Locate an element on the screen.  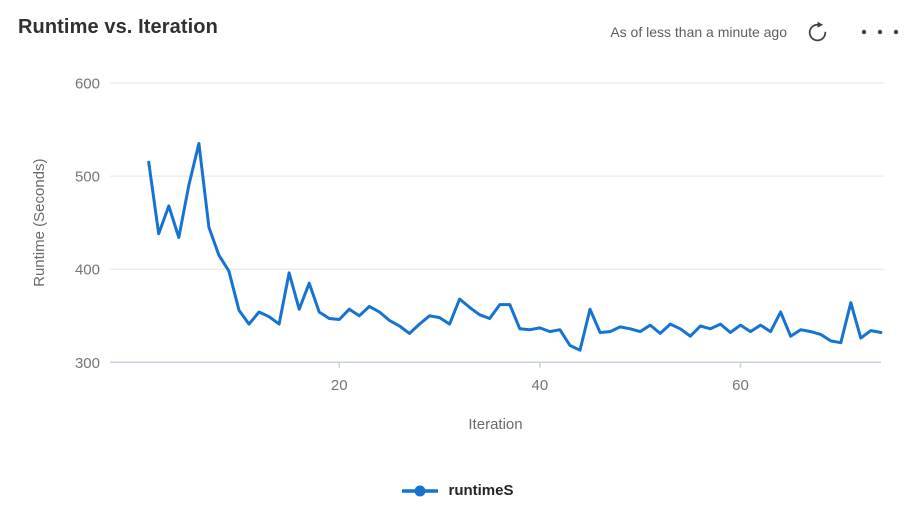
x-tick-label: 60 is located at coordinates (740, 385).